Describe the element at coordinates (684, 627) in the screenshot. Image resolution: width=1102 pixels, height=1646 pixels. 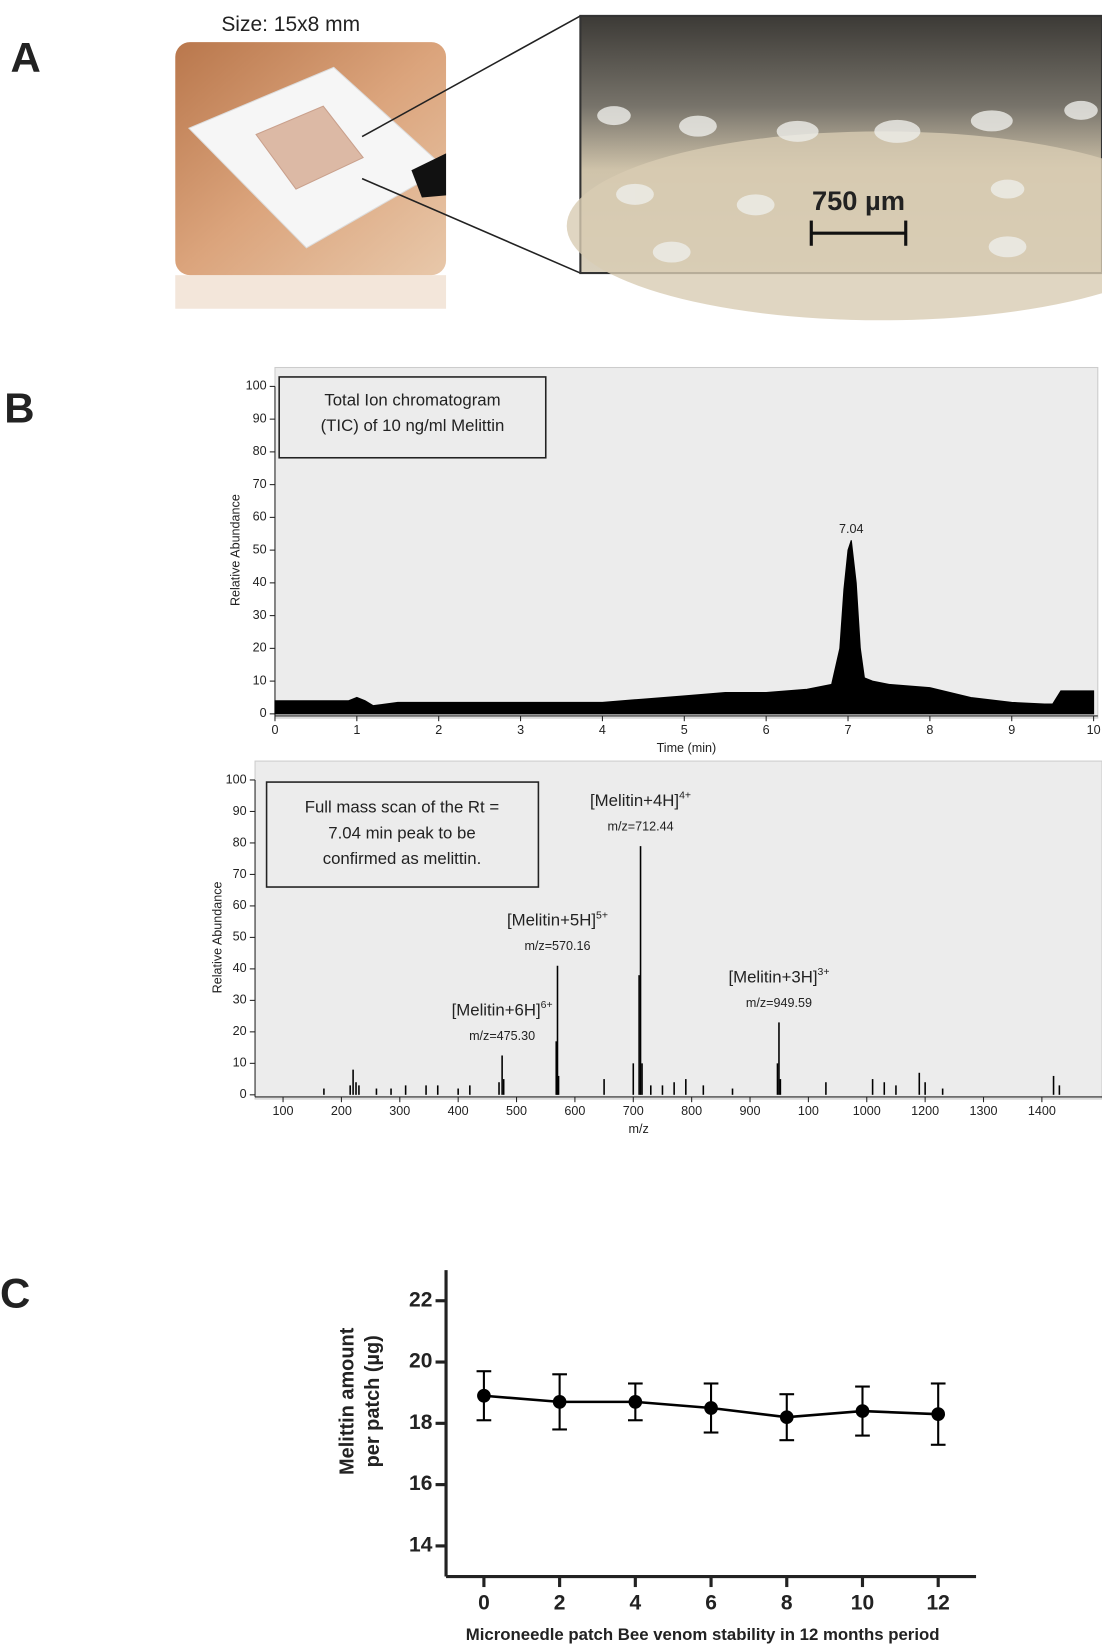
I see `tic-trace` at that location.